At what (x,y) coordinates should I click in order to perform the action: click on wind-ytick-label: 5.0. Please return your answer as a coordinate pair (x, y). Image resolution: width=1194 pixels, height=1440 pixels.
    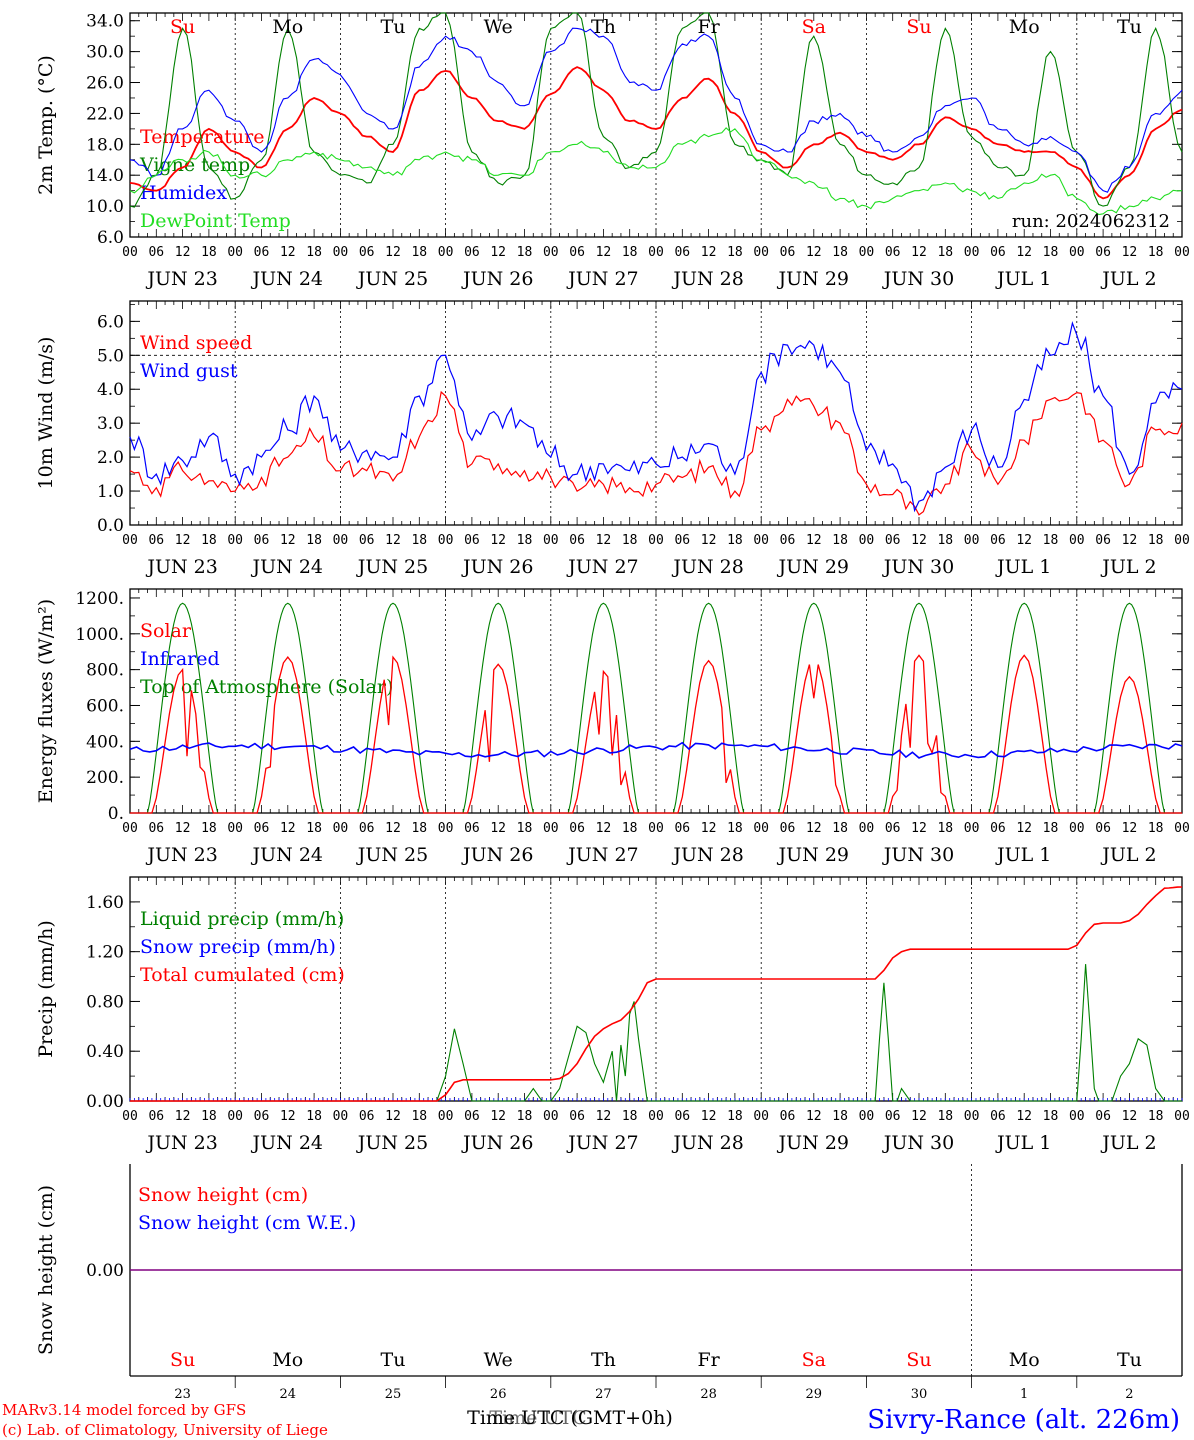
    Looking at the image, I should click on (110, 356).